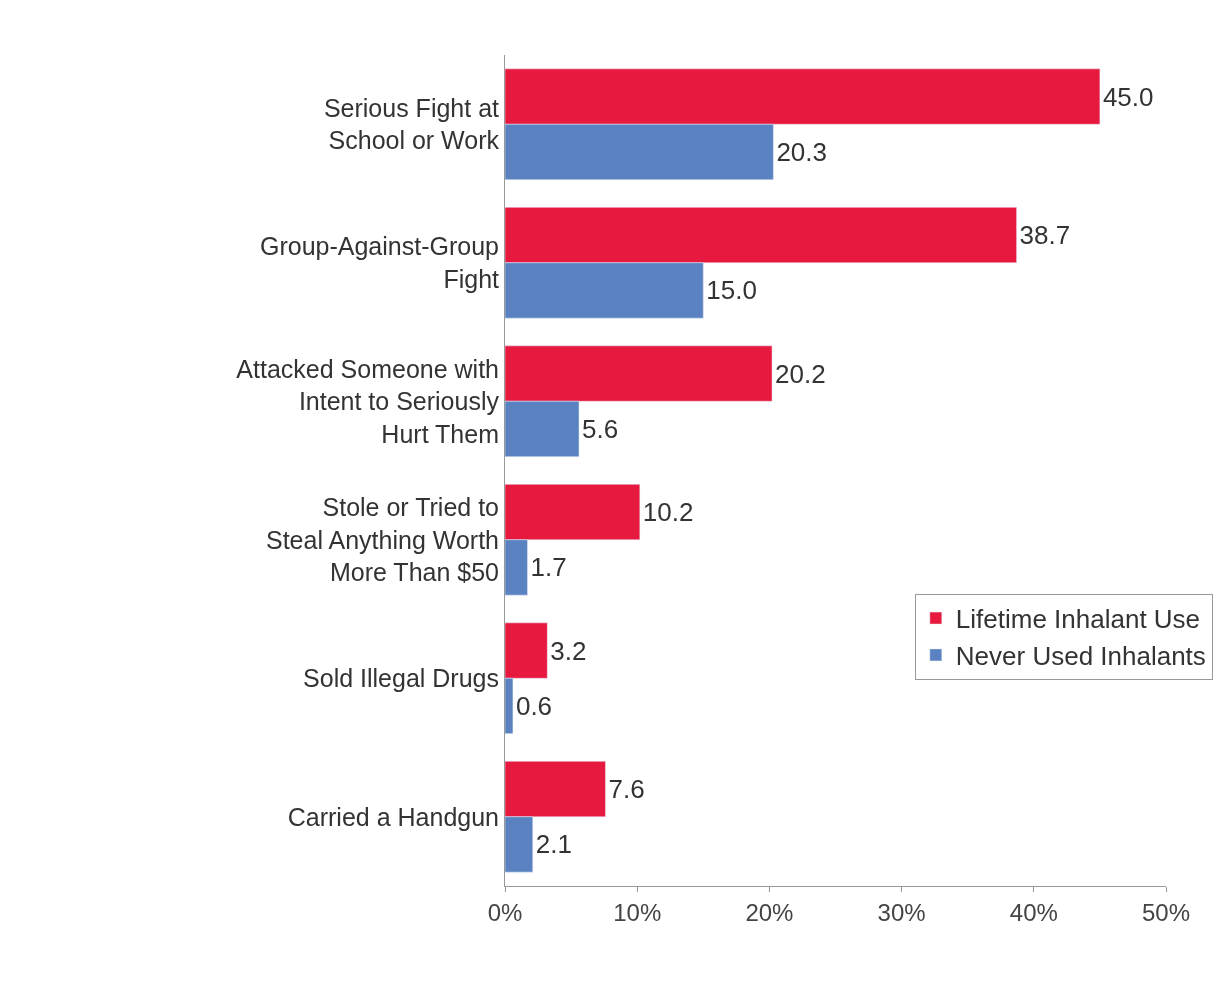  Describe the element at coordinates (668, 512) in the screenshot. I see `data-label: 10.2` at that location.